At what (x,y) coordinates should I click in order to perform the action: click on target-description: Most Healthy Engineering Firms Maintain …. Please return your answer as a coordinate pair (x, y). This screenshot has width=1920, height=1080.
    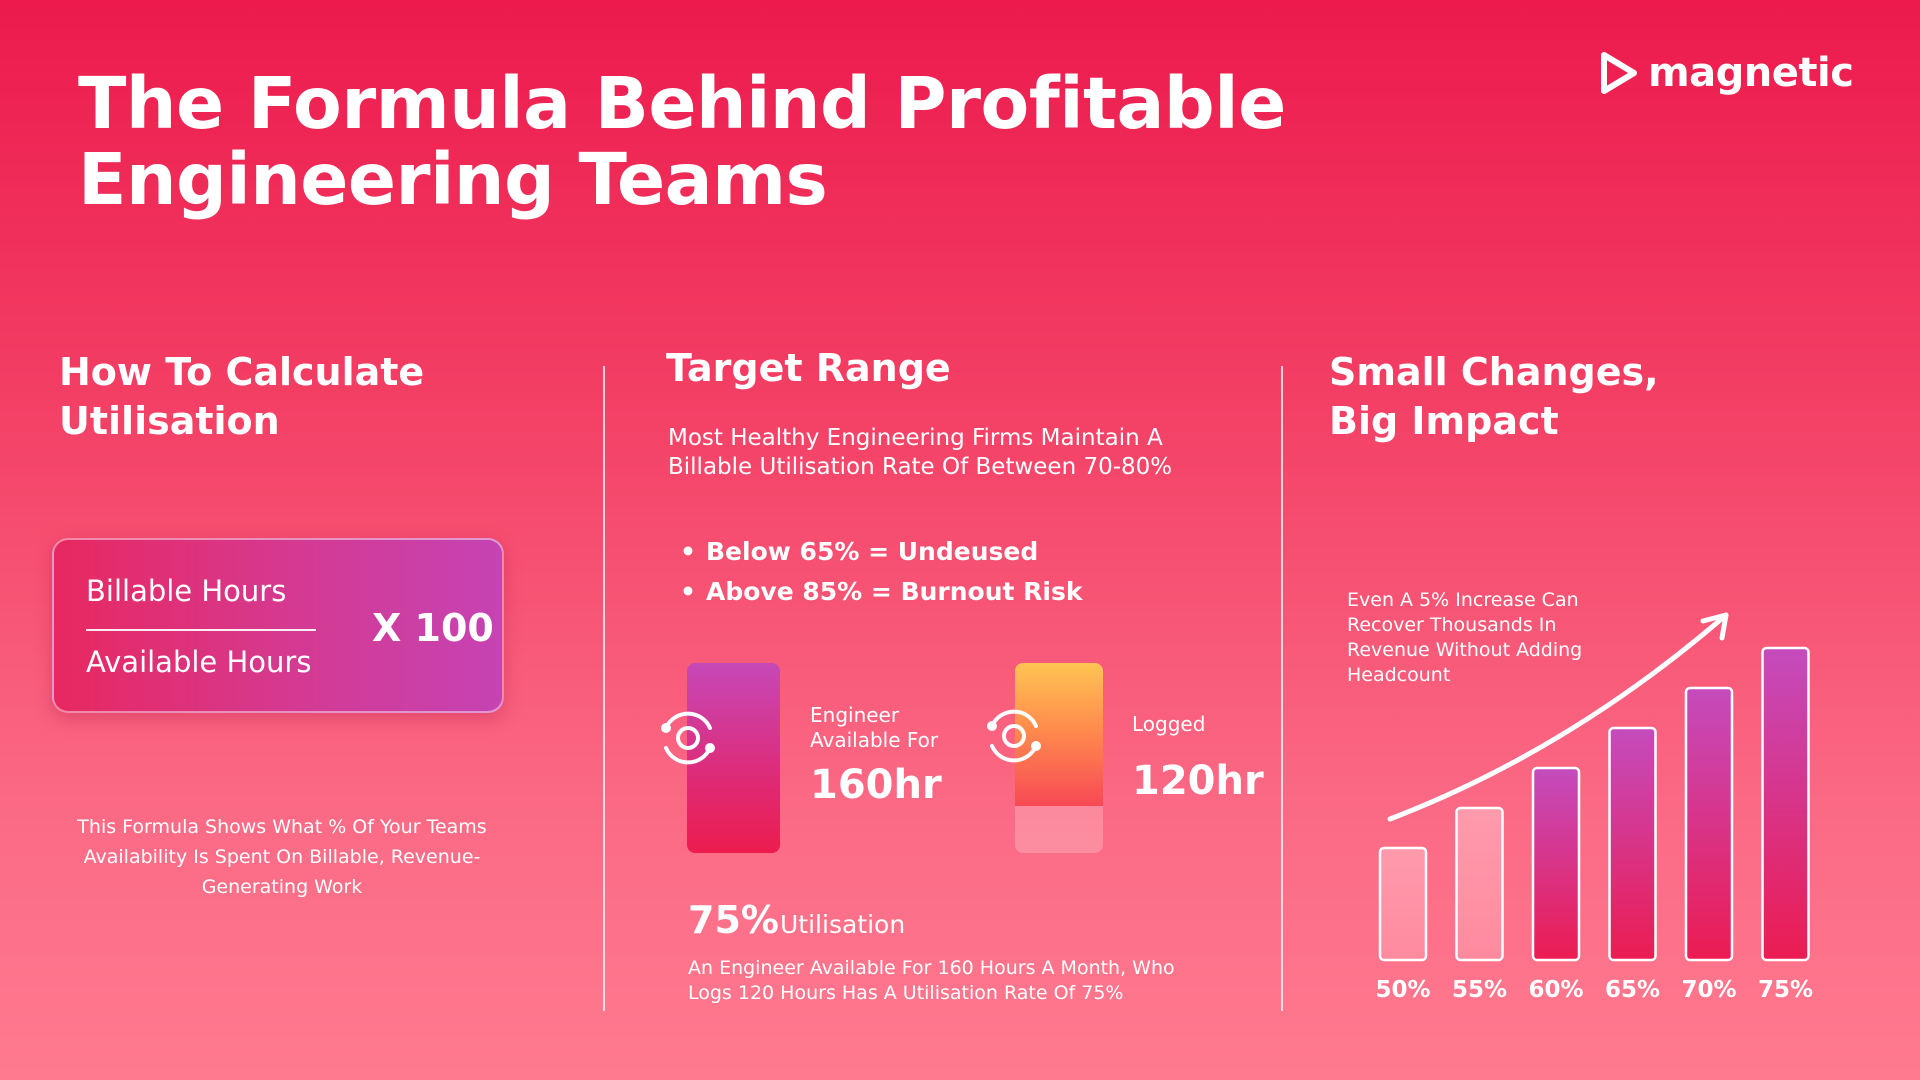
    Looking at the image, I should click on (948, 453).